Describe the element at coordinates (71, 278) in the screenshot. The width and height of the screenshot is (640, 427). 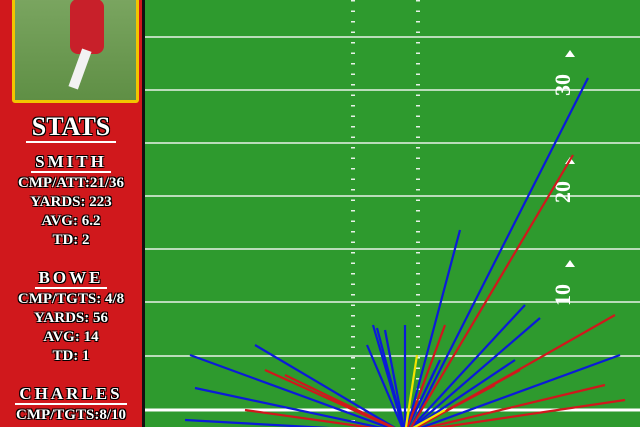
I see `player-name: BOWE` at that location.